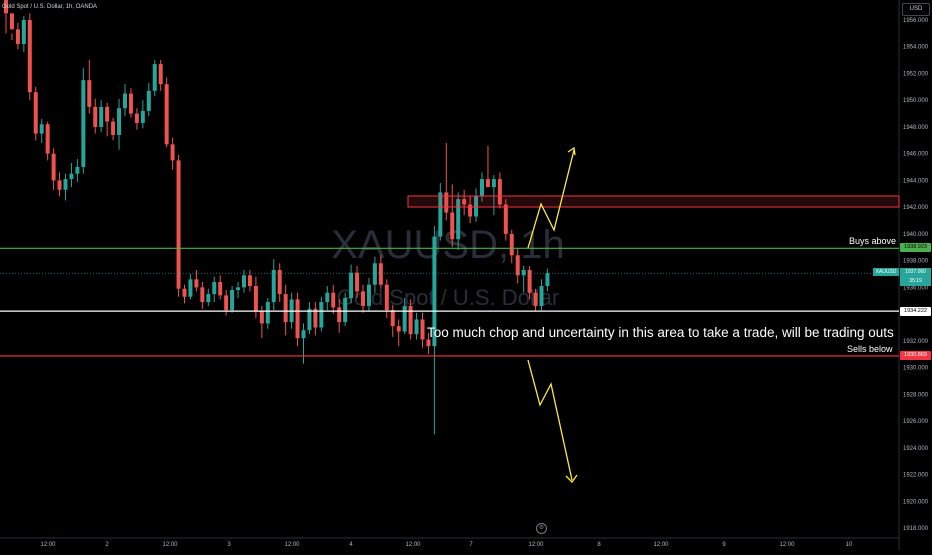 This screenshot has height=555, width=932. What do you see at coordinates (916, 288) in the screenshot?
I see `price-axis-label: 1936.000` at bounding box center [916, 288].